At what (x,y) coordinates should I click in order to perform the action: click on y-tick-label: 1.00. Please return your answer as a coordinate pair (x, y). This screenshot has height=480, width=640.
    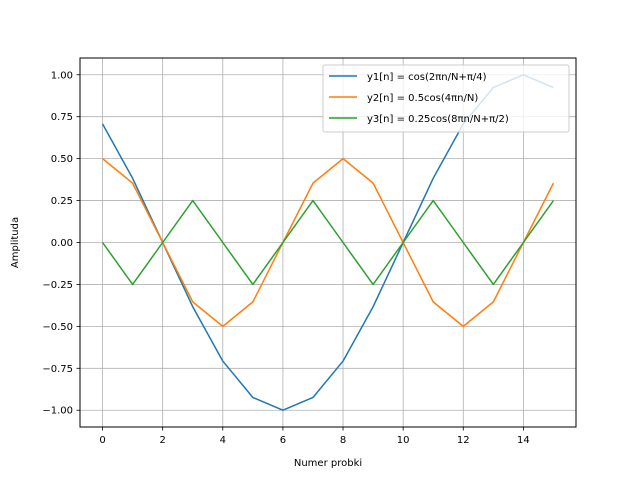
    Looking at the image, I should click on (62, 75).